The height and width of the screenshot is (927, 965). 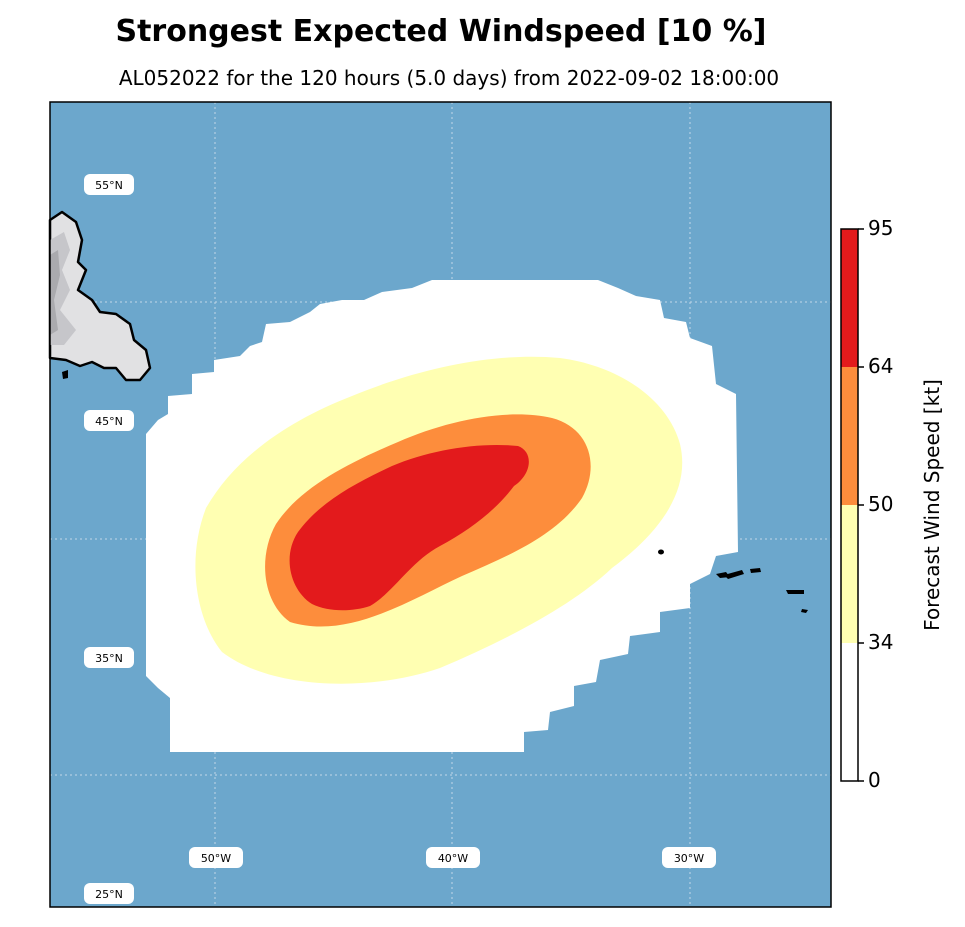 What do you see at coordinates (881, 504) in the screenshot?
I see `colorbar-tick-label-50: 50` at bounding box center [881, 504].